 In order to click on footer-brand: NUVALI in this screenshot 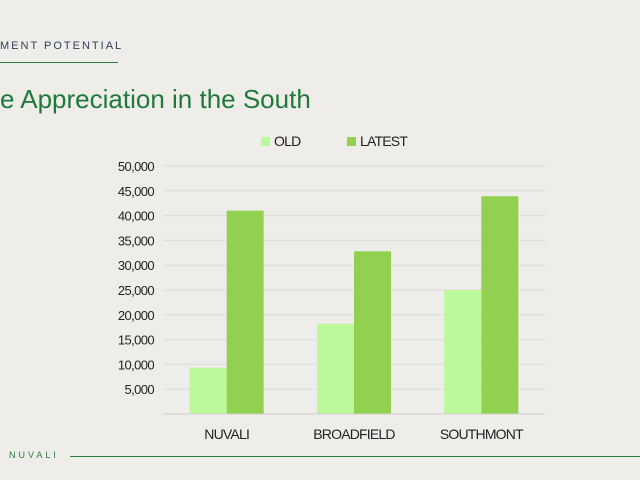, I will do `click(34, 455)`.